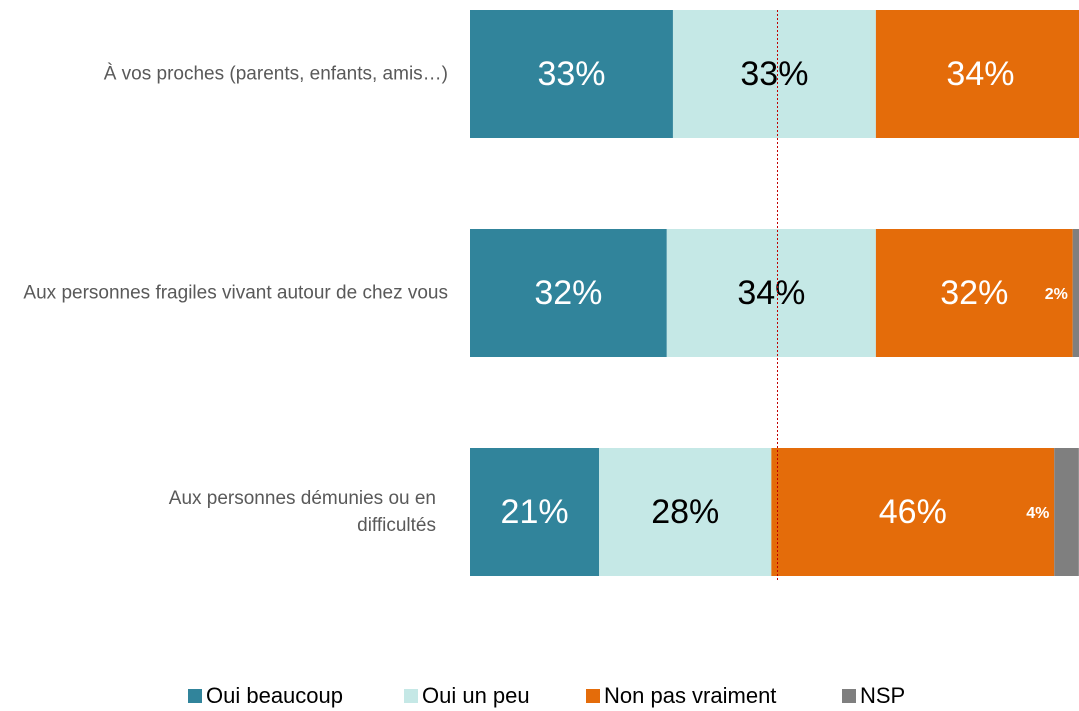 The width and height of the screenshot is (1079, 711). What do you see at coordinates (476, 695) in the screenshot?
I see `legend-label: Oui un peu` at bounding box center [476, 695].